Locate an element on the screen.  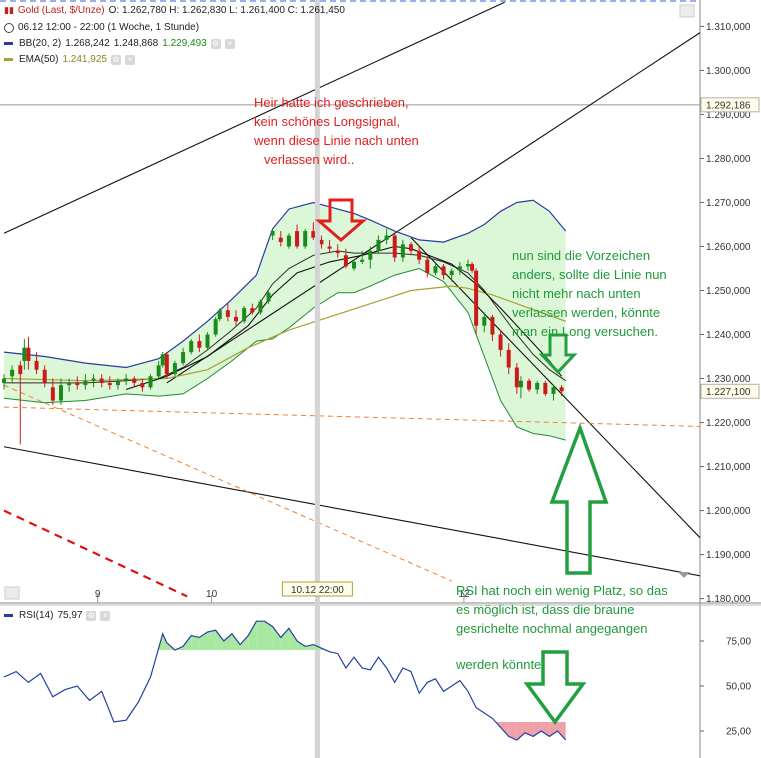
price-tick-label: 1.190,000 is located at coordinates (728, 555).